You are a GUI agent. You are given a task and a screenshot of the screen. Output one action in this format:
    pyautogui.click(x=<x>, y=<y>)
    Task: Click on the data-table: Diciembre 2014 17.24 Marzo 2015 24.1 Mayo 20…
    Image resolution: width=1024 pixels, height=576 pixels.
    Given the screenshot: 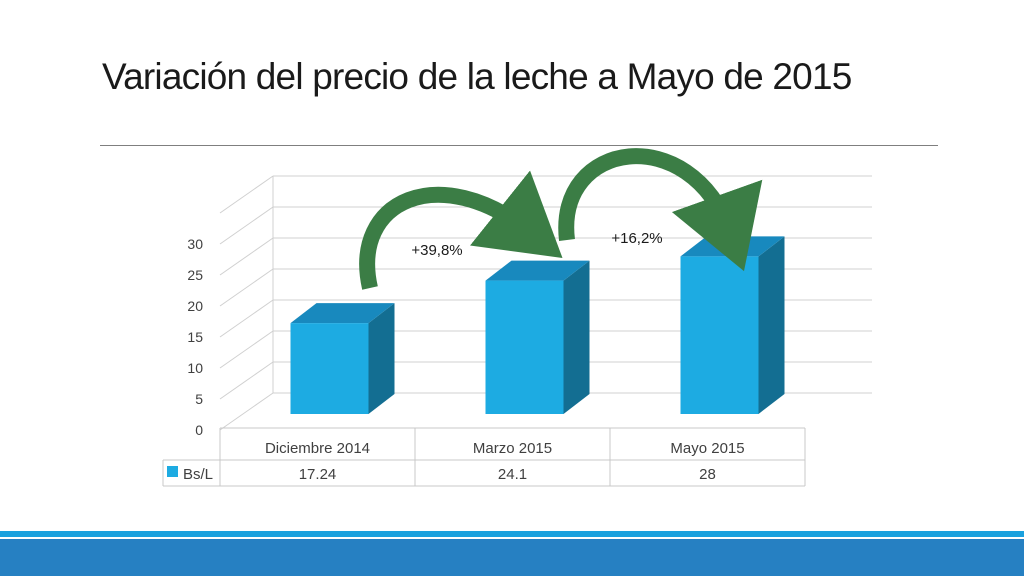 What is the action you would take?
    pyautogui.click(x=484, y=457)
    